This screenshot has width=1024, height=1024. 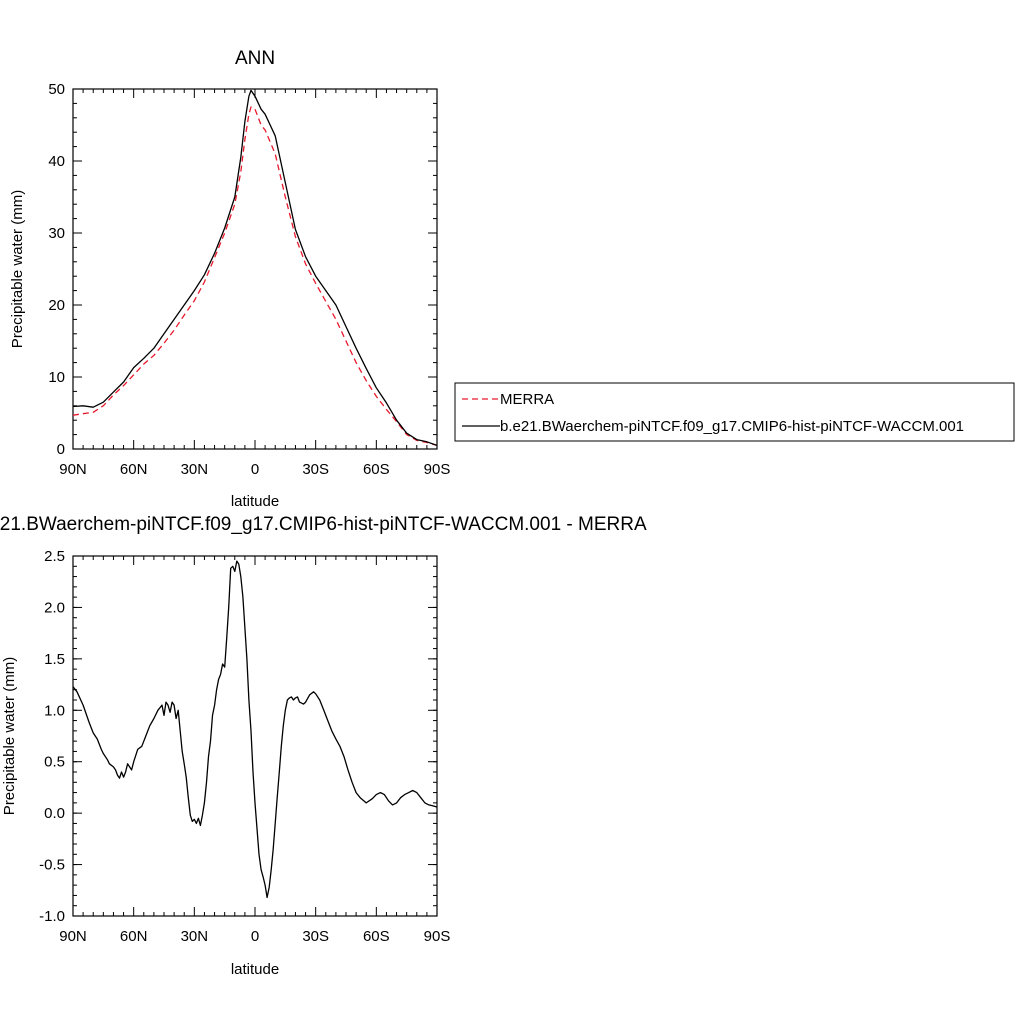 I want to click on series-line-merra, so click(x=255, y=276).